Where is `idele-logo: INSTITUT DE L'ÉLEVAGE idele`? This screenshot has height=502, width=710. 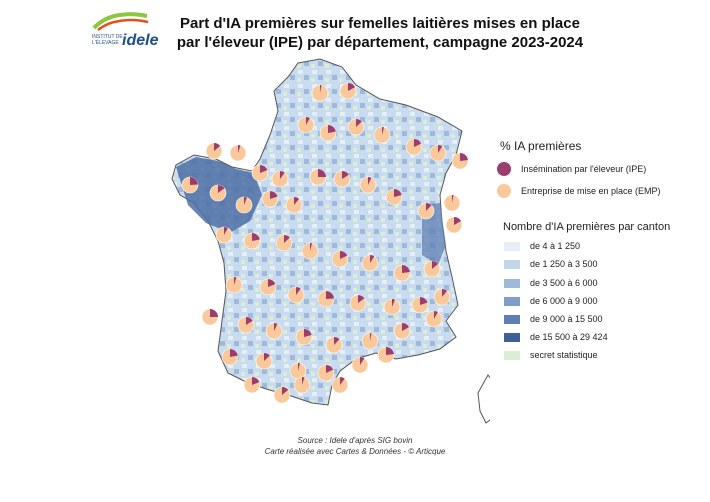
idele-logo: INSTITUT DE L'ÉLEVAGE idele is located at coordinates (125, 30).